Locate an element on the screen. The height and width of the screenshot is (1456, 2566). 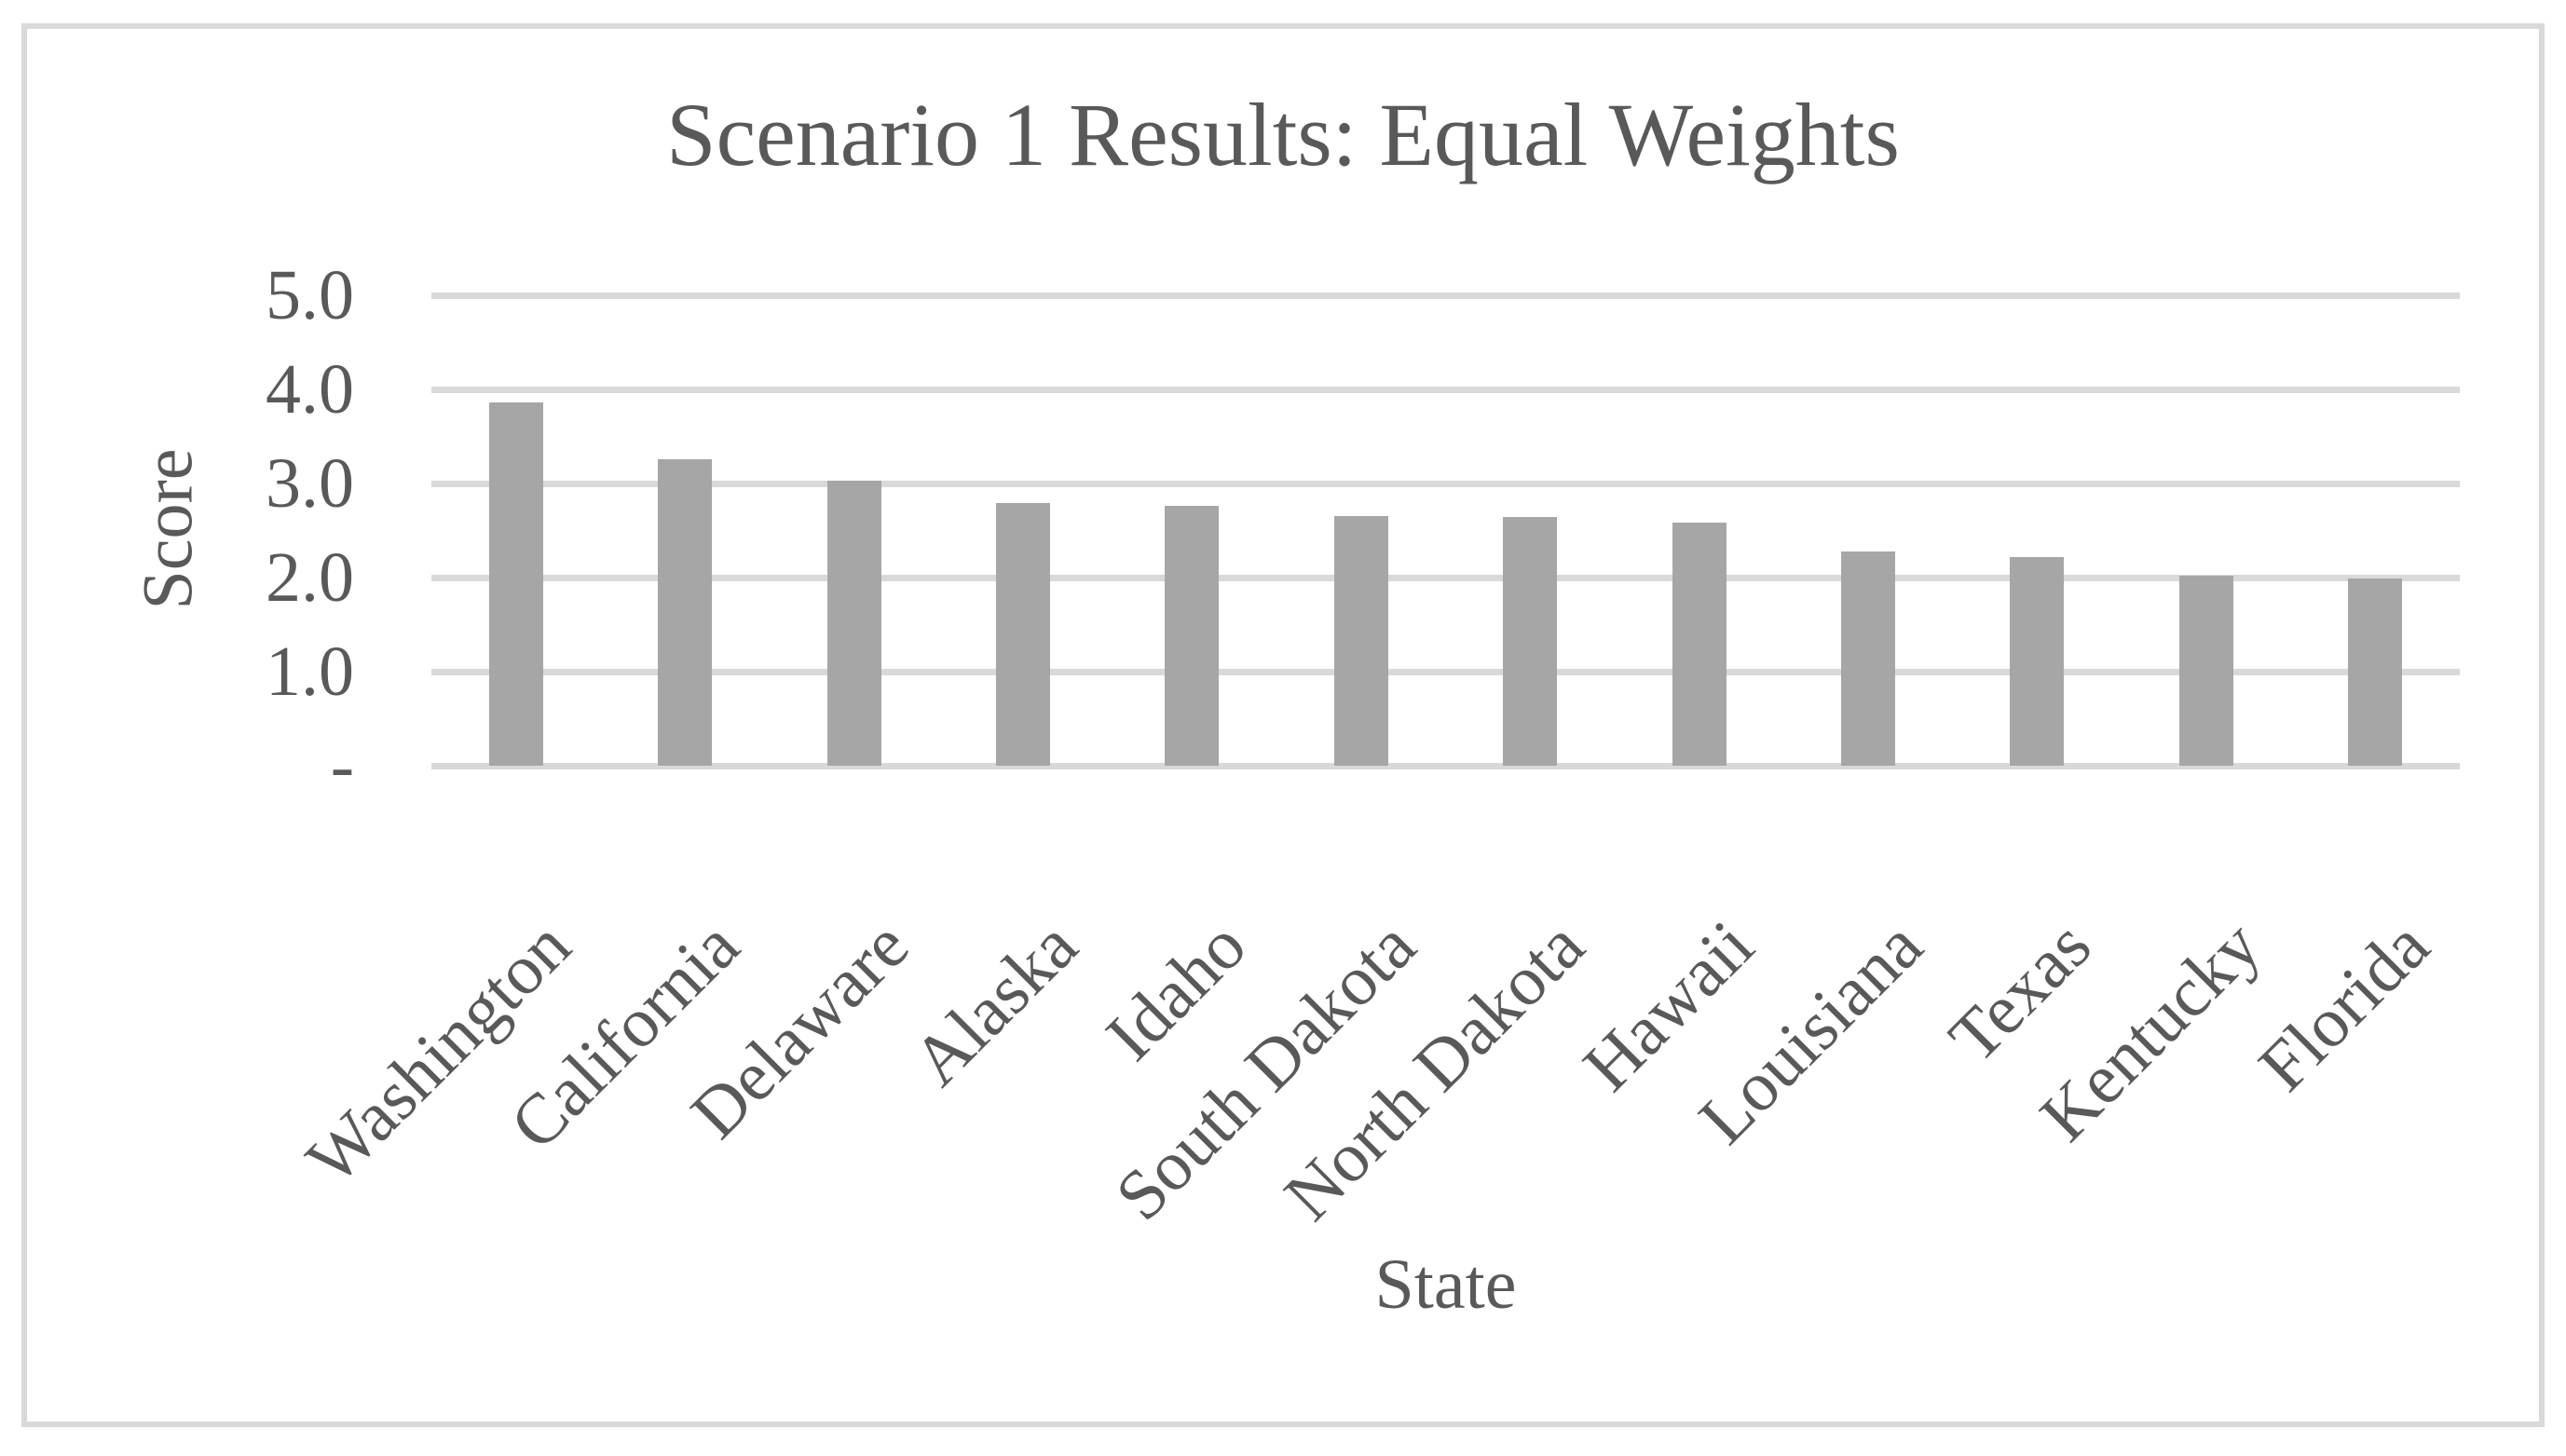
chart-title: Scenario 1 Results: Equal Weights is located at coordinates (1283, 134).